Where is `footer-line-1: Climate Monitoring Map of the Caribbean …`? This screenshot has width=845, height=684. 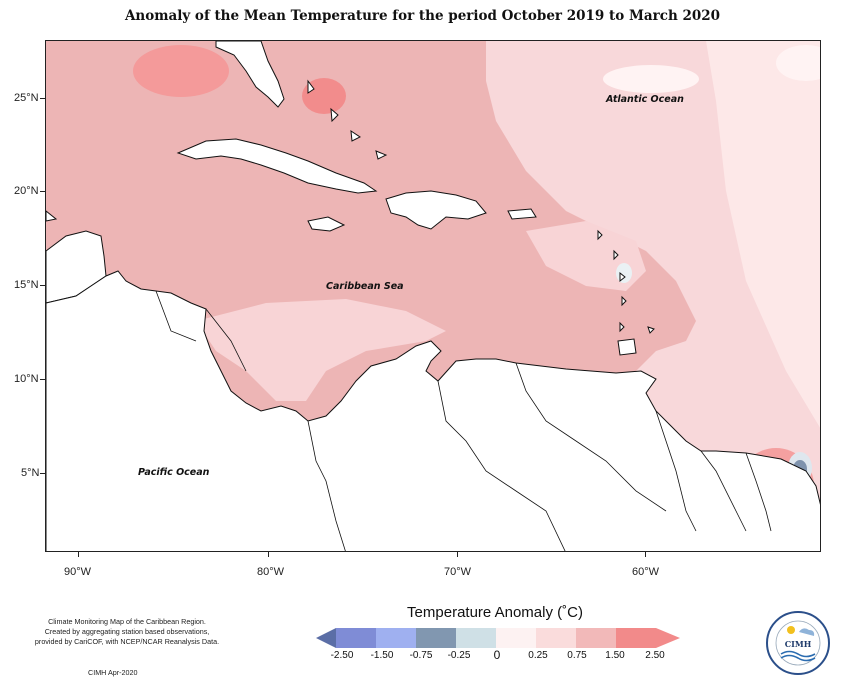 footer-line-1: Climate Monitoring Map of the Caribbean … is located at coordinates (127, 621).